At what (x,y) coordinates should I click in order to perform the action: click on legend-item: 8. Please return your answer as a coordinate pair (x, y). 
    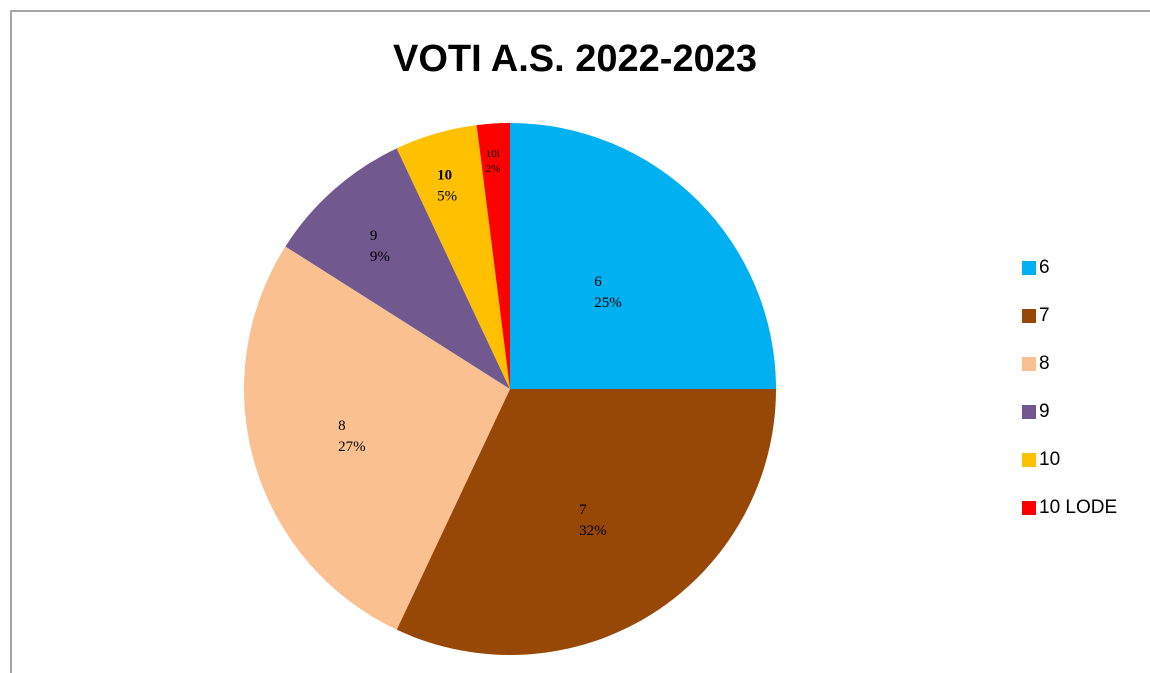
    Looking at the image, I should click on (1069, 364).